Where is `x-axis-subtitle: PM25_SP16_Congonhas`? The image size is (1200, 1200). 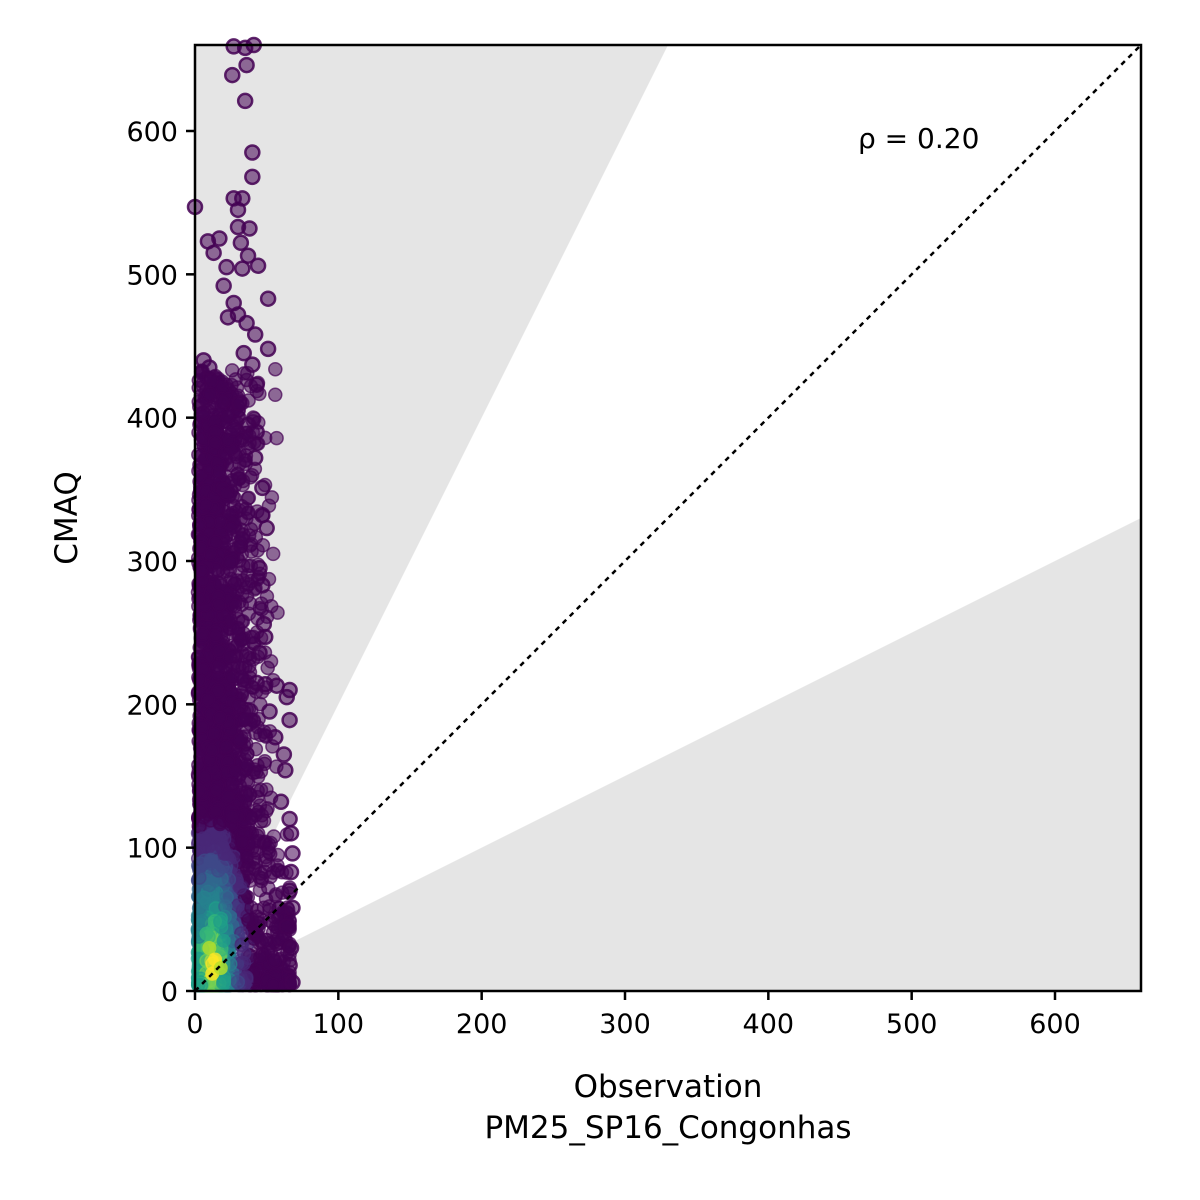 x-axis-subtitle: PM25_SP16_Congonhas is located at coordinates (667, 1128).